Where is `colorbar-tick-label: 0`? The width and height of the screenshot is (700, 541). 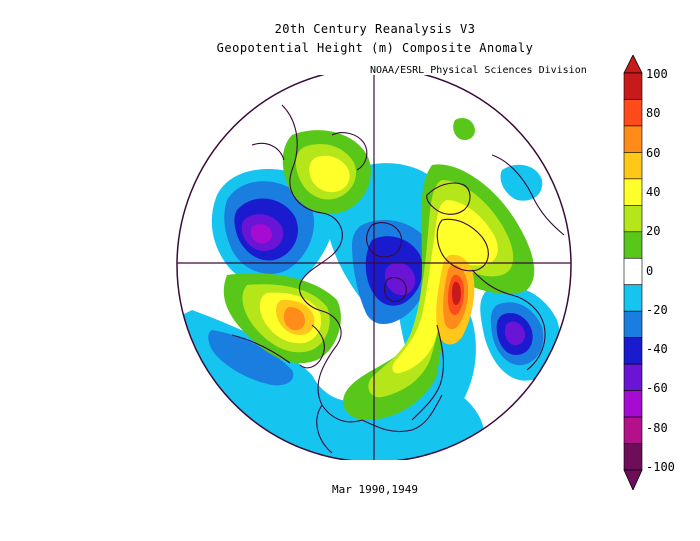
colorbar-tick-label: 0 is located at coordinates (650, 270).